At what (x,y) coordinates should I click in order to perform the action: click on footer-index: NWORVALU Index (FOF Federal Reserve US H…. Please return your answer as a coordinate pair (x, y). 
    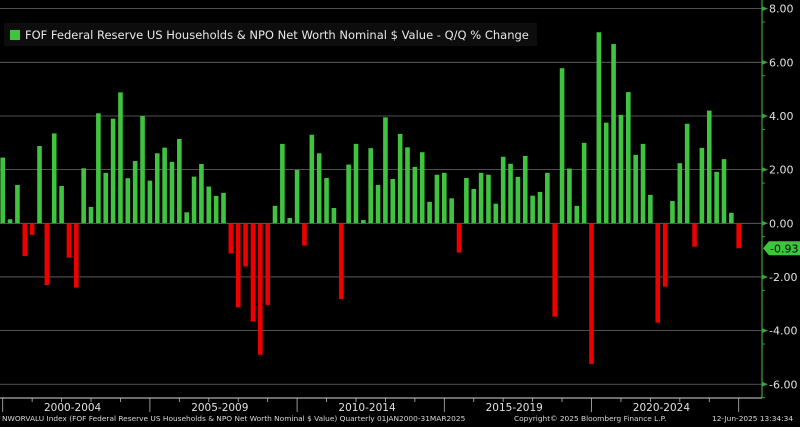
    Looking at the image, I should click on (234, 418).